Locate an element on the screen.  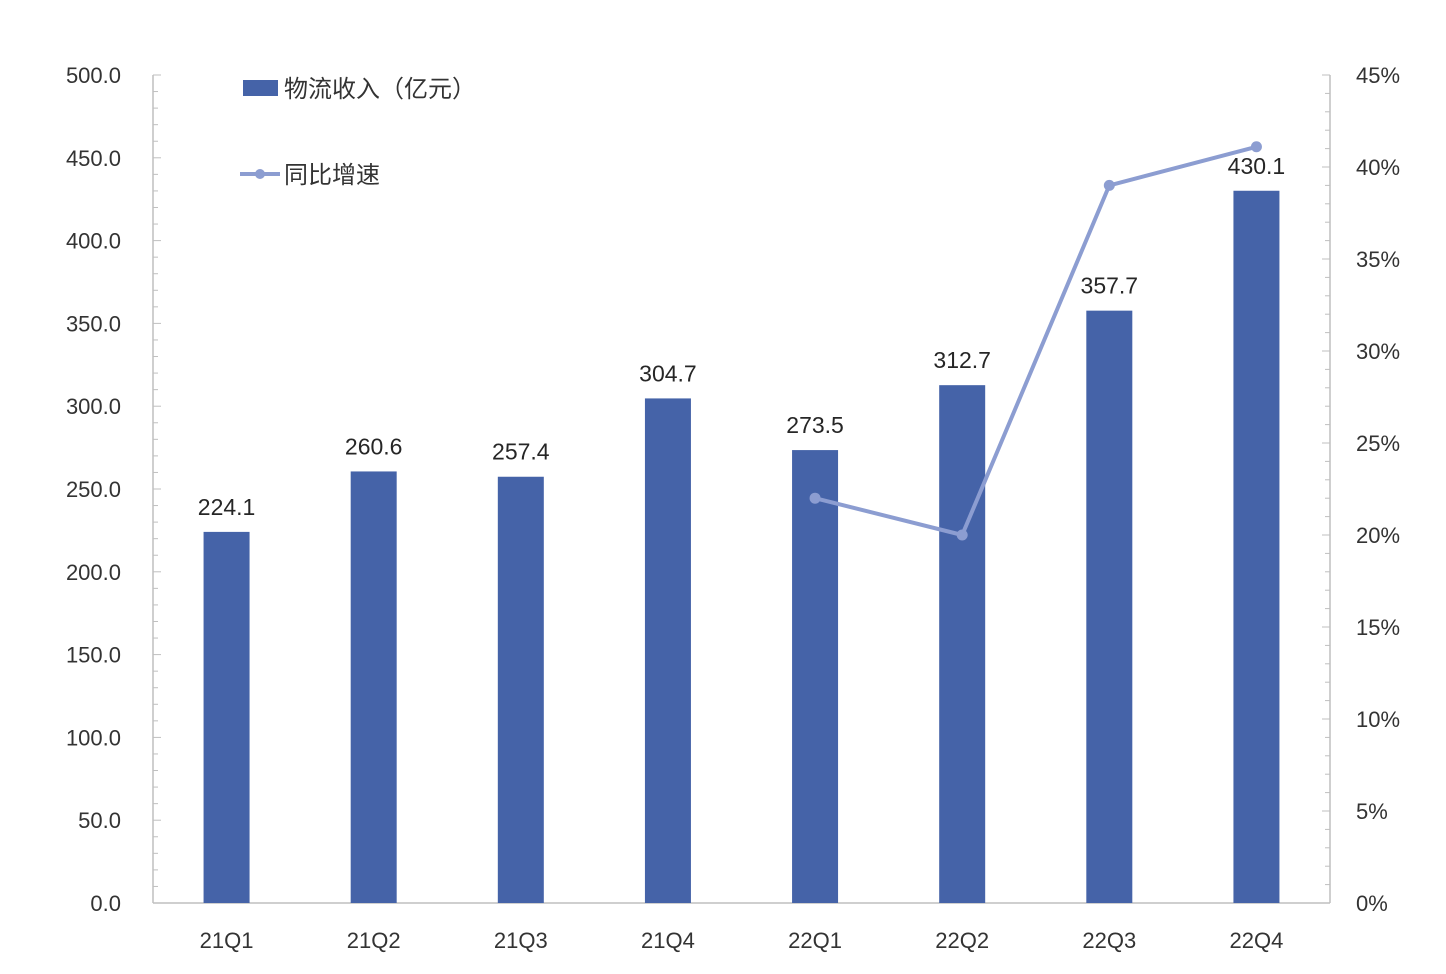
x-tick-label: 22Q2 is located at coordinates (962, 940).